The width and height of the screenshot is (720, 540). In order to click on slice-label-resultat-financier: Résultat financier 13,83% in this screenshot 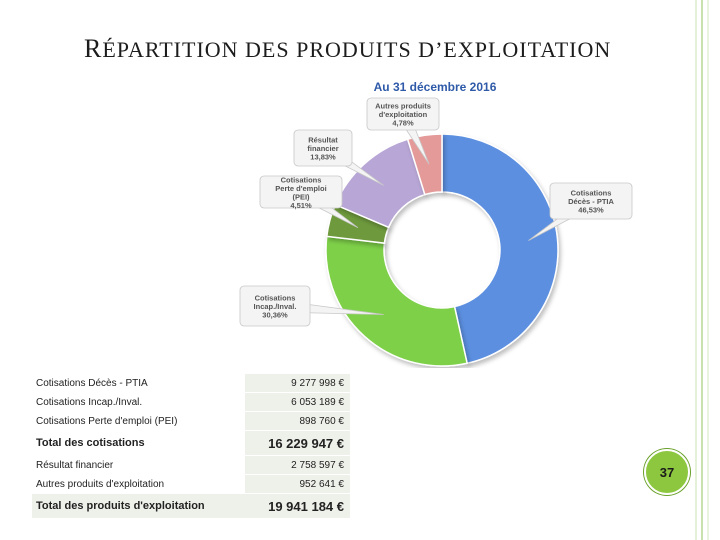, I will do `click(322, 149)`.